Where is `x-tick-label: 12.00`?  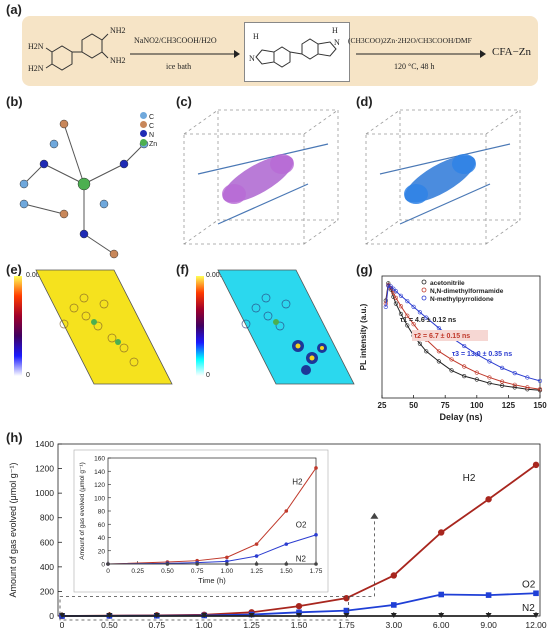 x-tick-label: 12.00 is located at coordinates (536, 625).